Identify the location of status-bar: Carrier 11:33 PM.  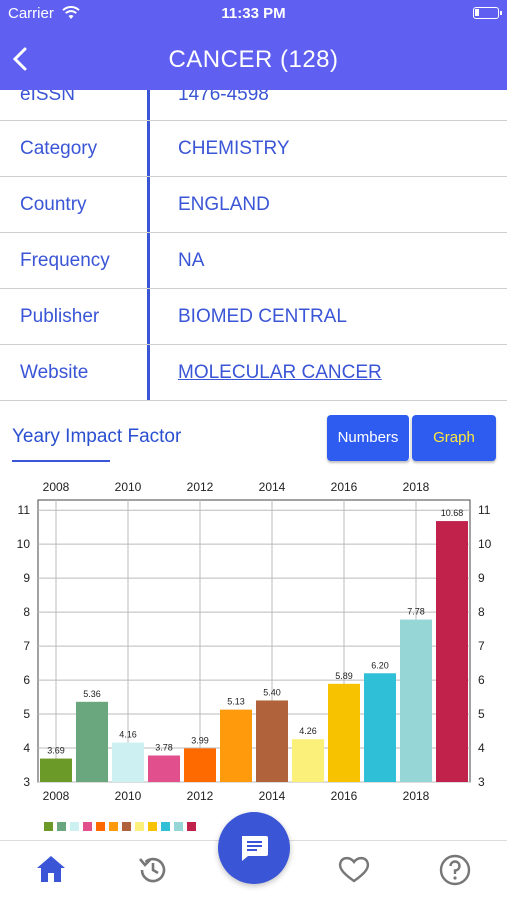
(253, 14).